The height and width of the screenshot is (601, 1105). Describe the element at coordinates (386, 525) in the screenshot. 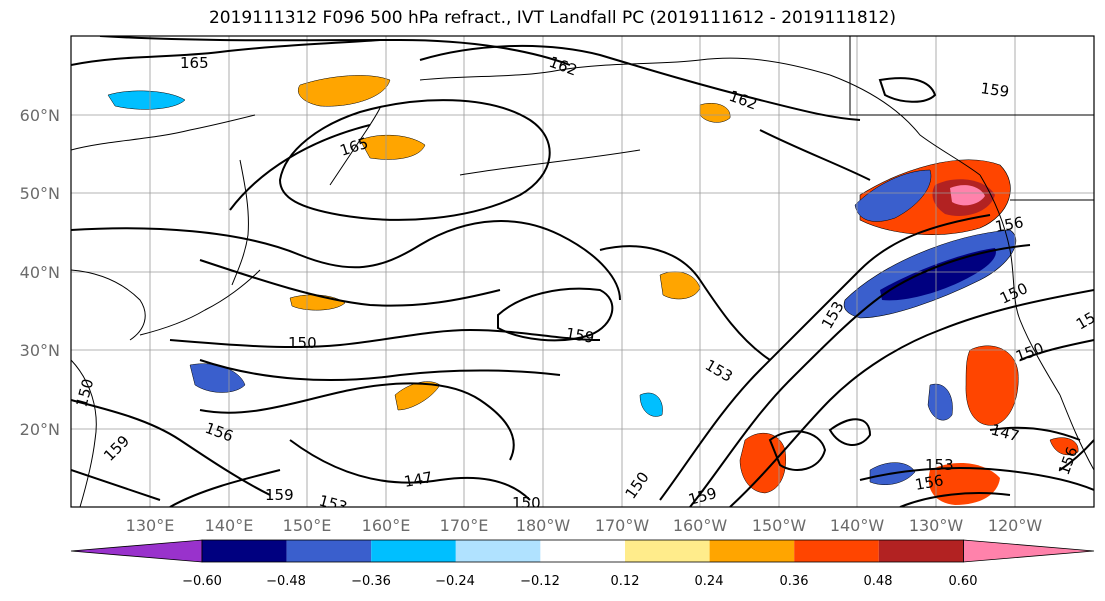

I see `lon-label: 160°E` at that location.